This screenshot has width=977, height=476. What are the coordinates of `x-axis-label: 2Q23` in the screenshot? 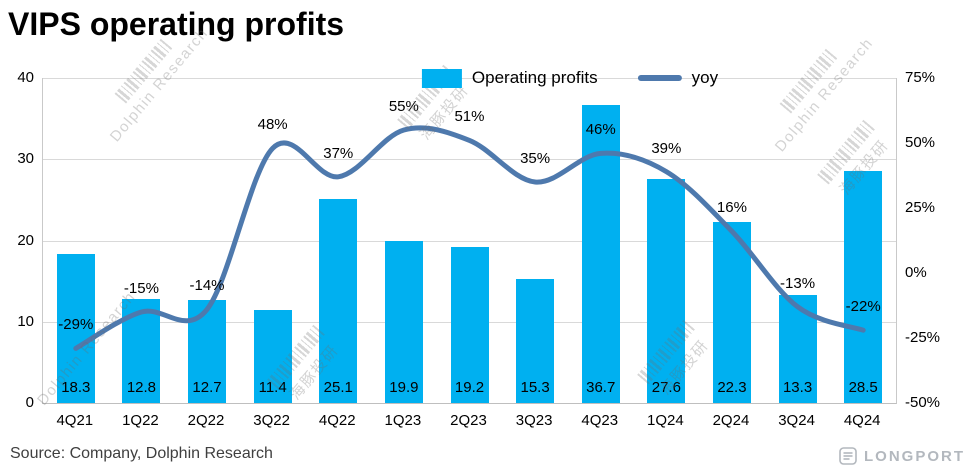 It's located at (468, 420).